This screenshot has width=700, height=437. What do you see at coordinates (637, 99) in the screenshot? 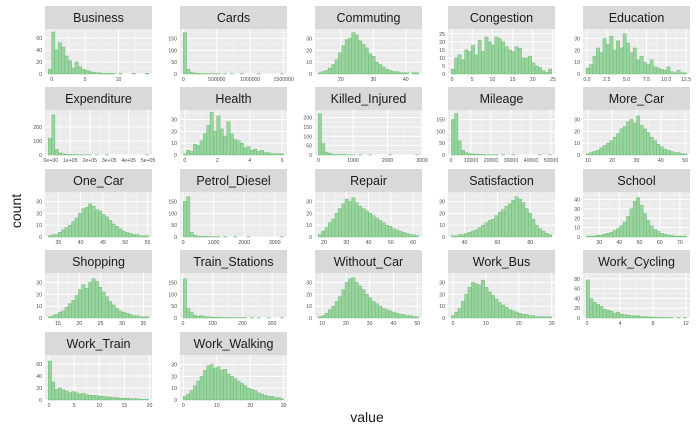
I see `strip-label-more-car: More_Car` at bounding box center [637, 99].